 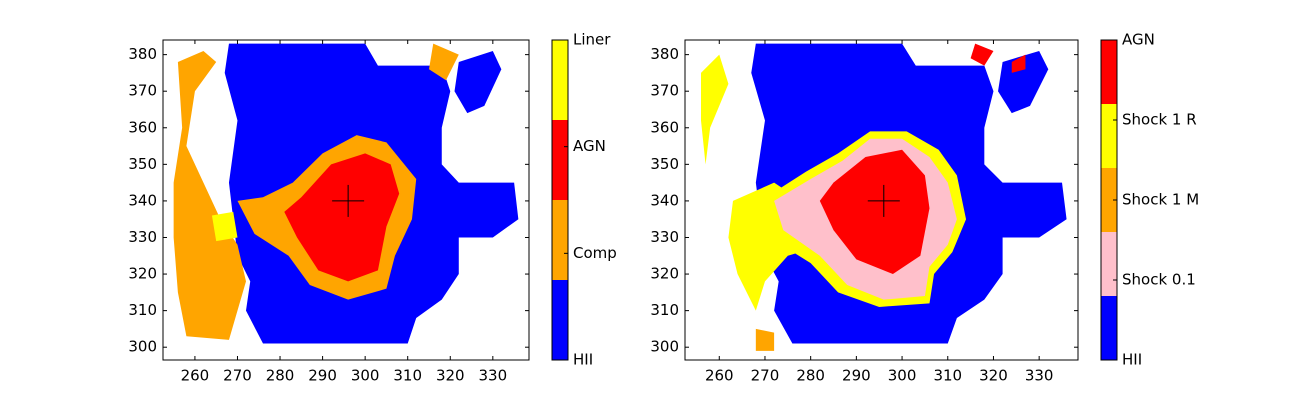 What do you see at coordinates (1159, 280) in the screenshot?
I see `colorbar-label: Shock 0.1` at bounding box center [1159, 280].